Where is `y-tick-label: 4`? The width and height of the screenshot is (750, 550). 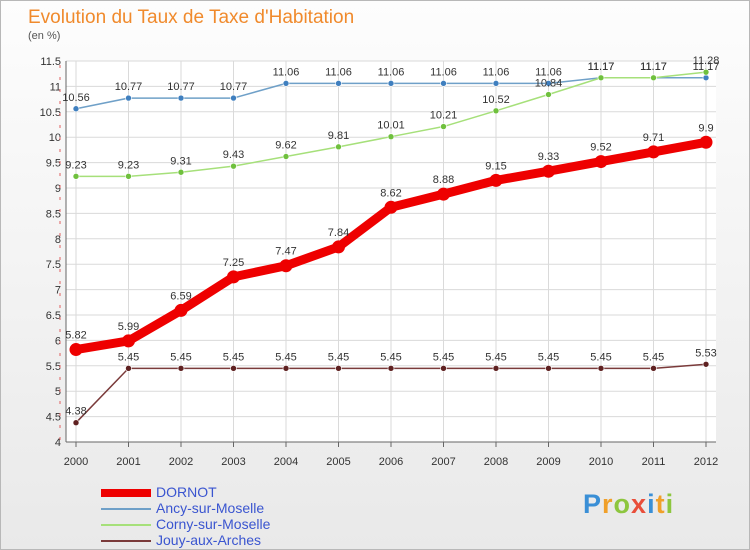 y-tick-label: 4 is located at coordinates (58, 443).